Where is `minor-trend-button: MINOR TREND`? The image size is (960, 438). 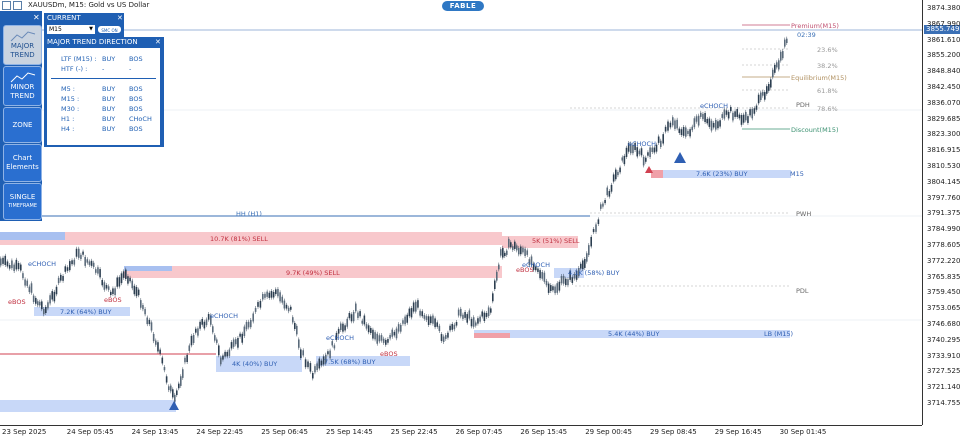 minor-trend-button: MINOR TREND is located at coordinates (22, 86).